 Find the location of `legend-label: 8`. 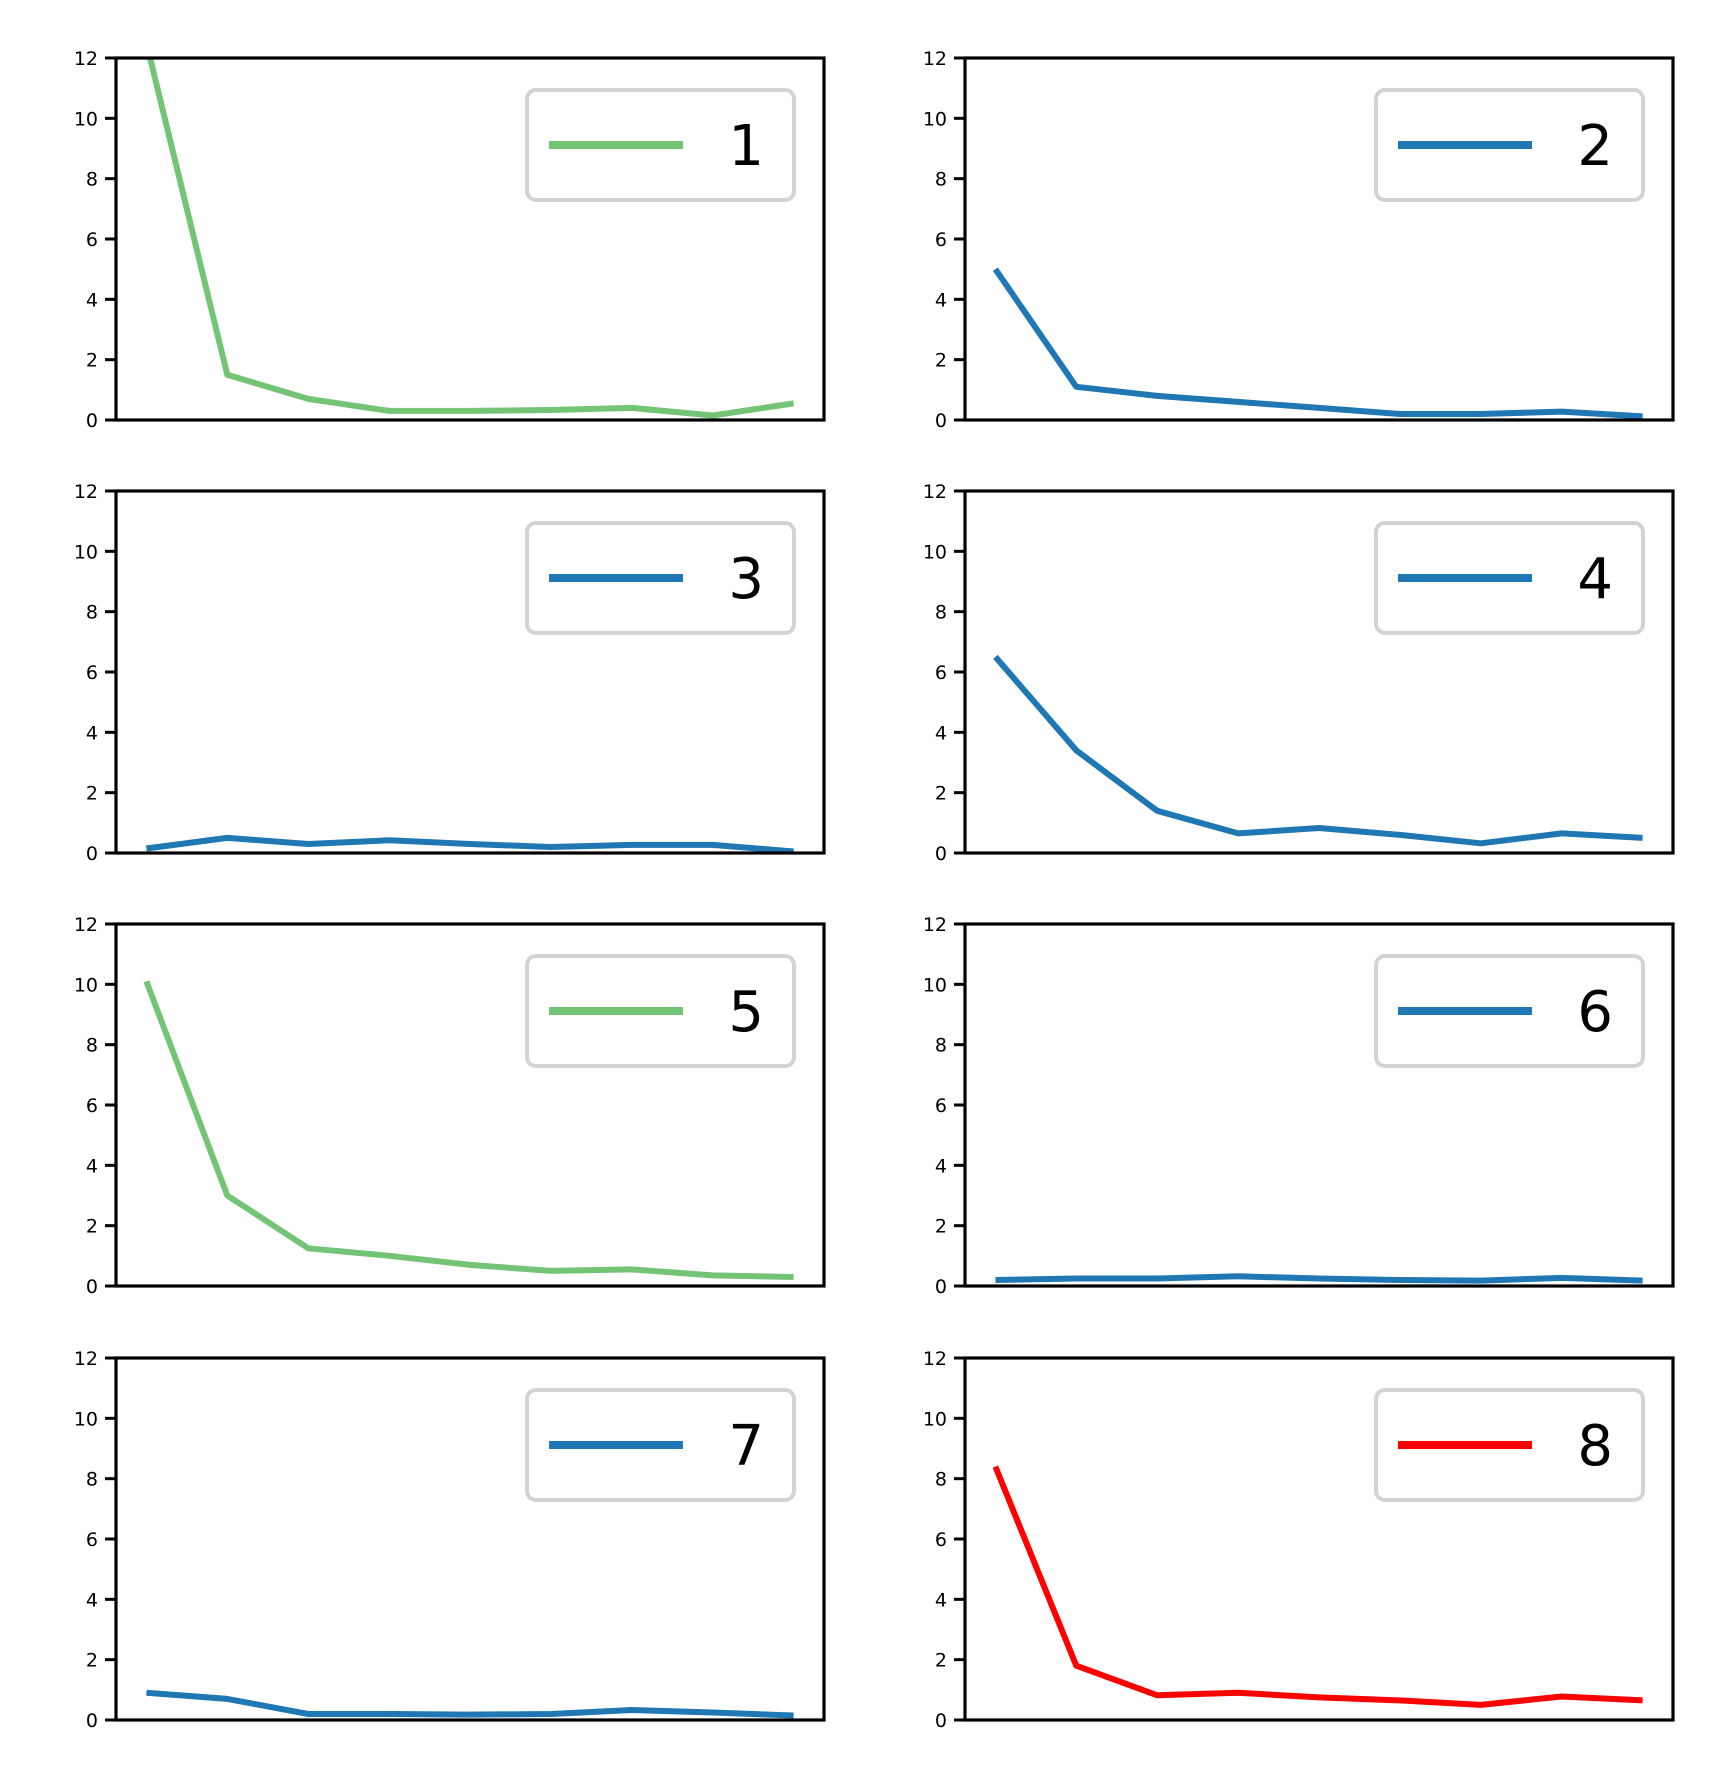

legend-label: 8 is located at coordinates (1595, 1446).